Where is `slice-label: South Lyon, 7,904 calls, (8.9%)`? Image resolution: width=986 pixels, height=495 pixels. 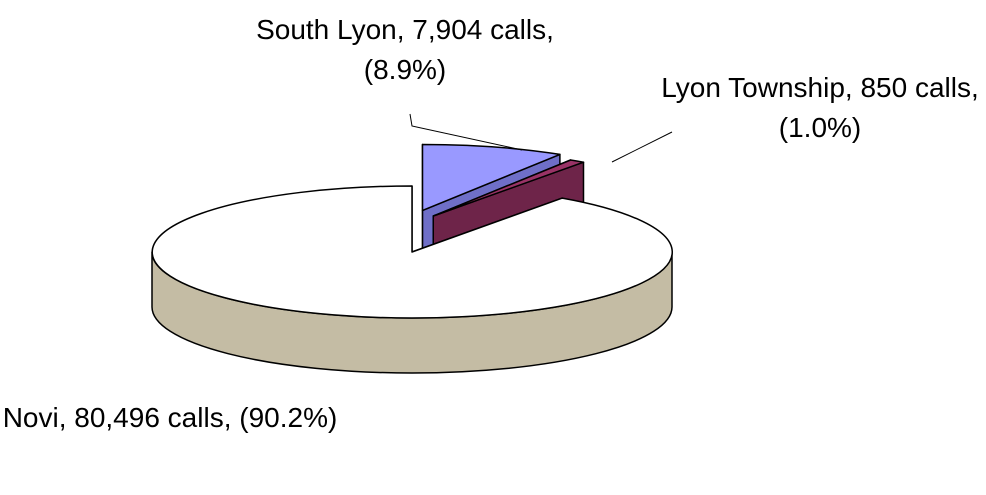
slice-label: South Lyon, 7,904 calls, (8.9%) is located at coordinates (405, 49).